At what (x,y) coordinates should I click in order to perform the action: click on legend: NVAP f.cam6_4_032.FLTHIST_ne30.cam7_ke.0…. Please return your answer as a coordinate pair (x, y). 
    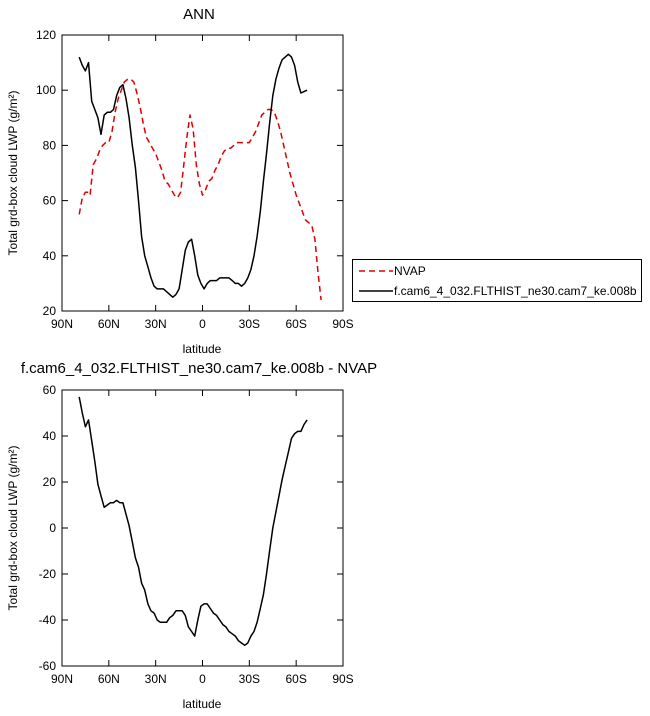
    Looking at the image, I should click on (497, 280).